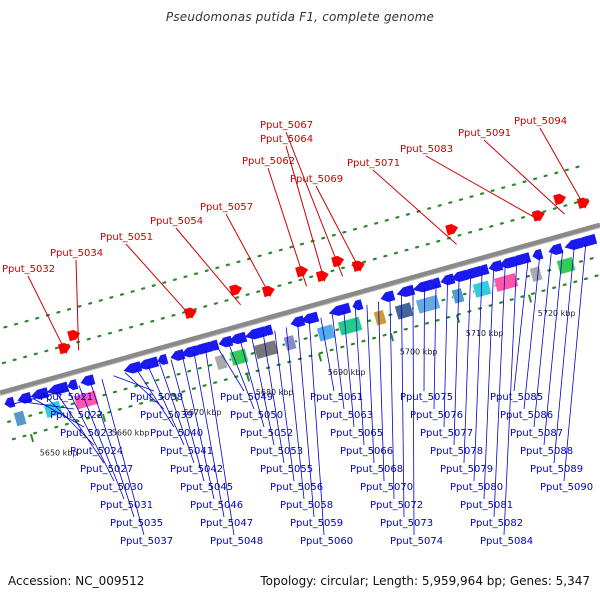 The width and height of the screenshot is (600, 600). What do you see at coordinates (306, 505) in the screenshot?
I see `gene-label: Pput_5058` at bounding box center [306, 505].